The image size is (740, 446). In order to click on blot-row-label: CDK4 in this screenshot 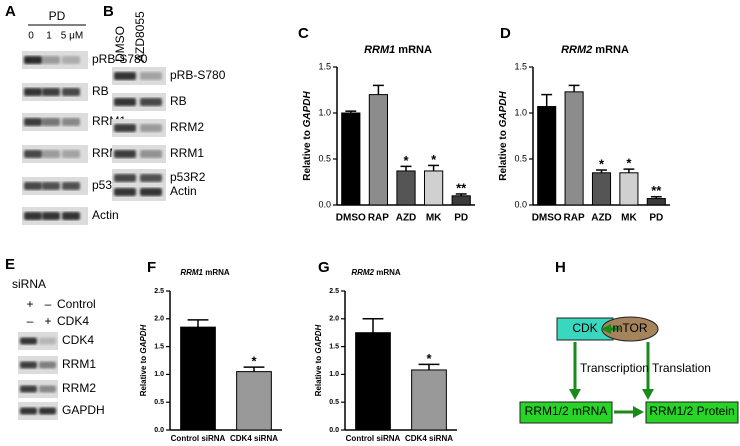, I will do `click(78, 340)`.